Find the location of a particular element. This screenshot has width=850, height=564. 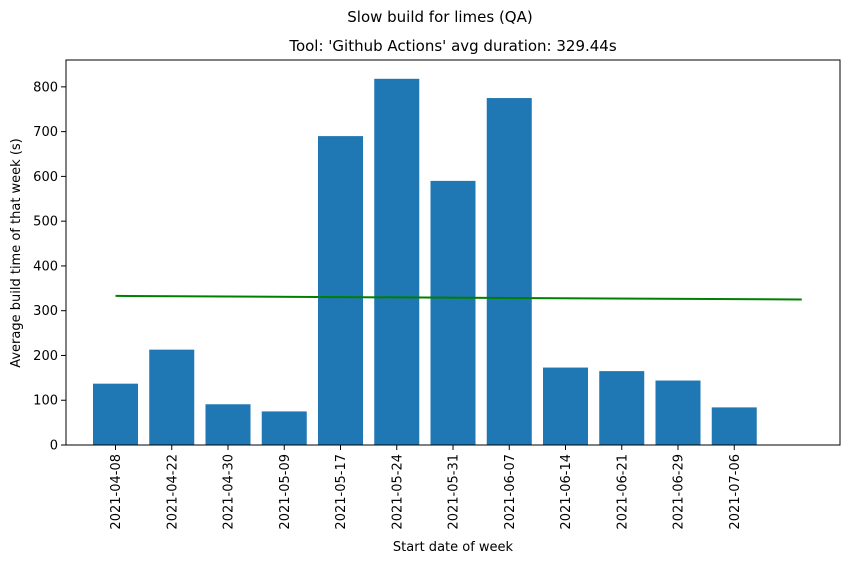

trend-line is located at coordinates (458, 297).